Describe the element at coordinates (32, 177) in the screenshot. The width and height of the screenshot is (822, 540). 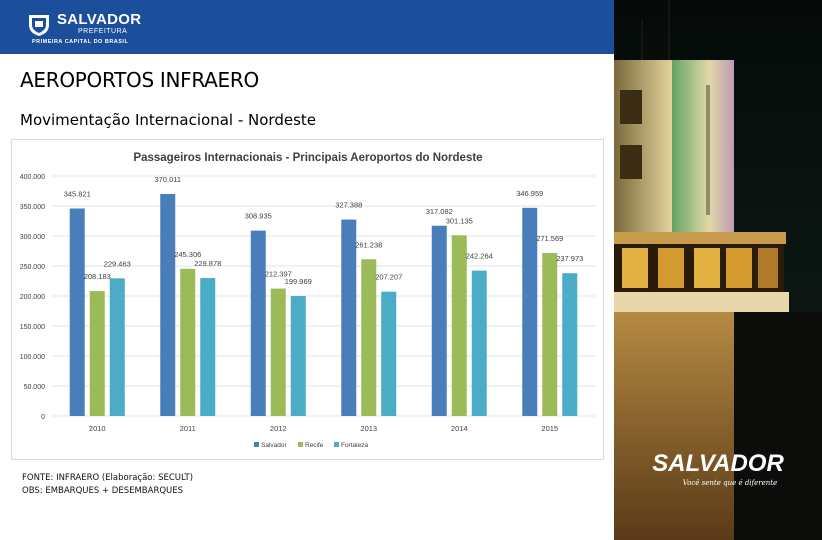
I see `y-tick-label: 400.000` at that location.